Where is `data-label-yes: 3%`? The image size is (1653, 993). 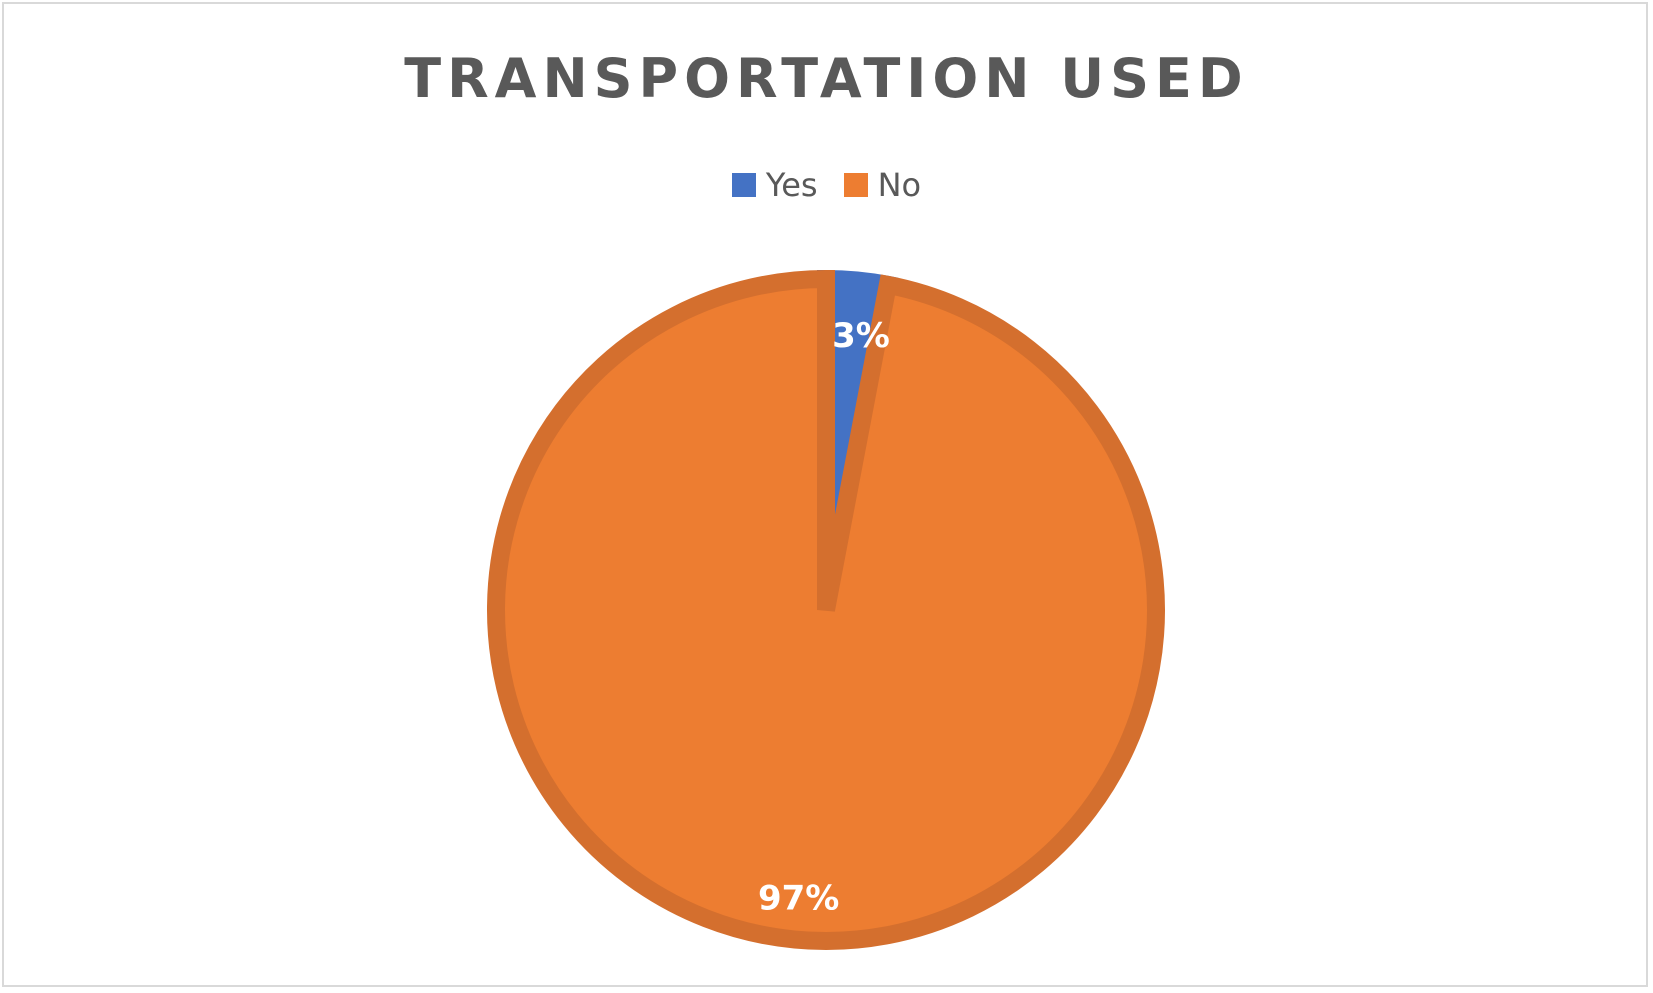
data-label-yes: 3% is located at coordinates (861, 336).